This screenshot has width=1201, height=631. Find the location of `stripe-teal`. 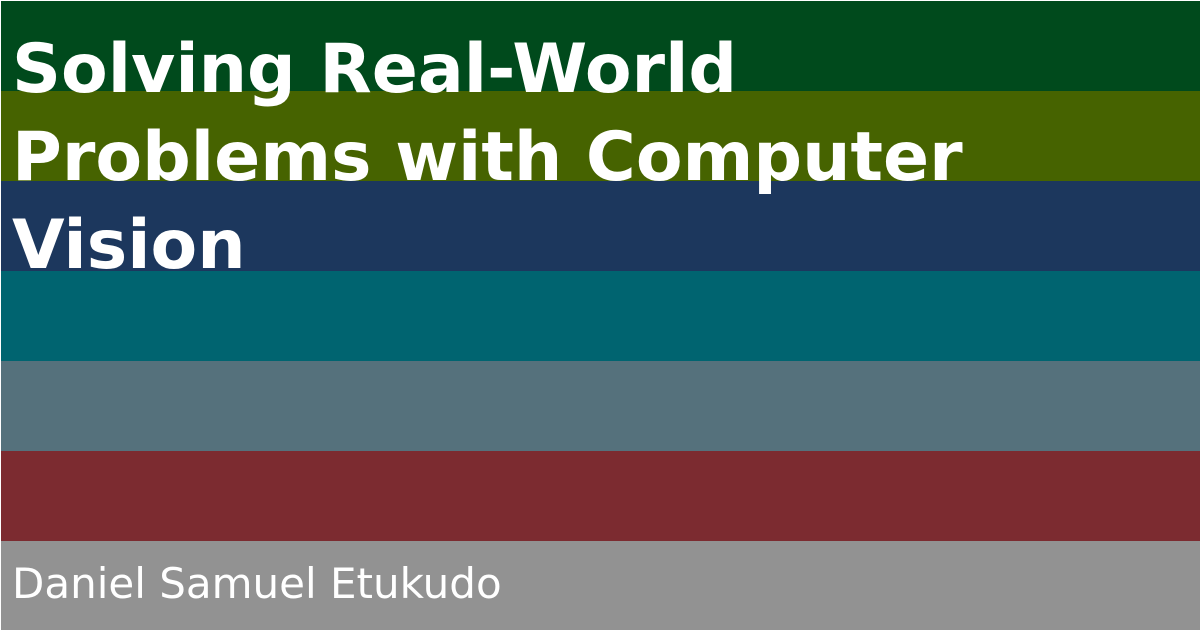

stripe-teal is located at coordinates (600, 316).